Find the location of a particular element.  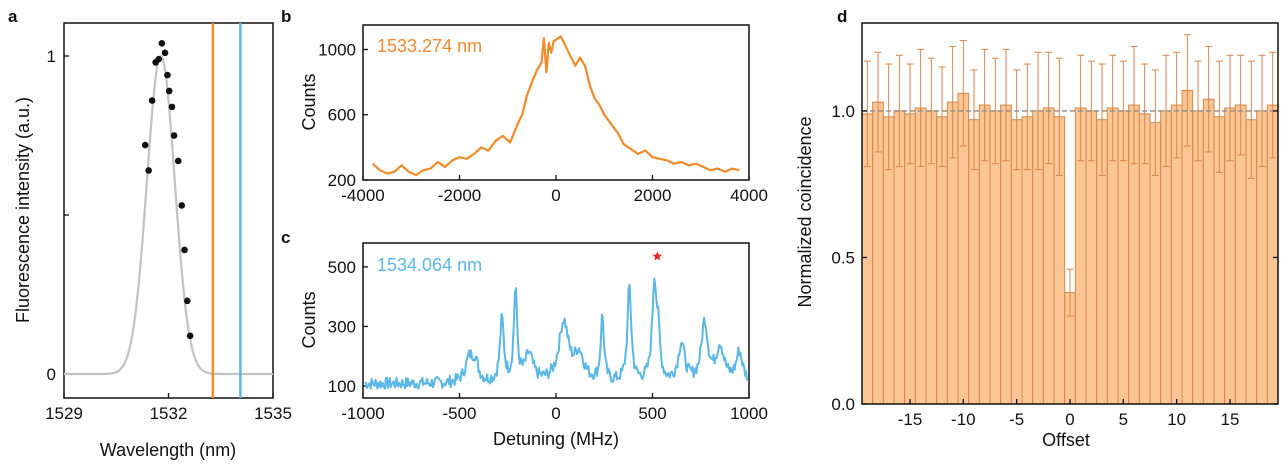

panel-label-d: d is located at coordinates (842, 16).